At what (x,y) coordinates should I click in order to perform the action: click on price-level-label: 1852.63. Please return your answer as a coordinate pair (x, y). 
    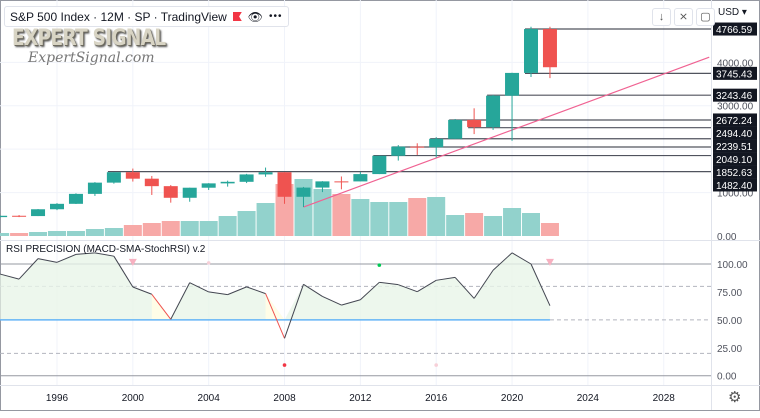
    Looking at the image, I should click on (734, 173).